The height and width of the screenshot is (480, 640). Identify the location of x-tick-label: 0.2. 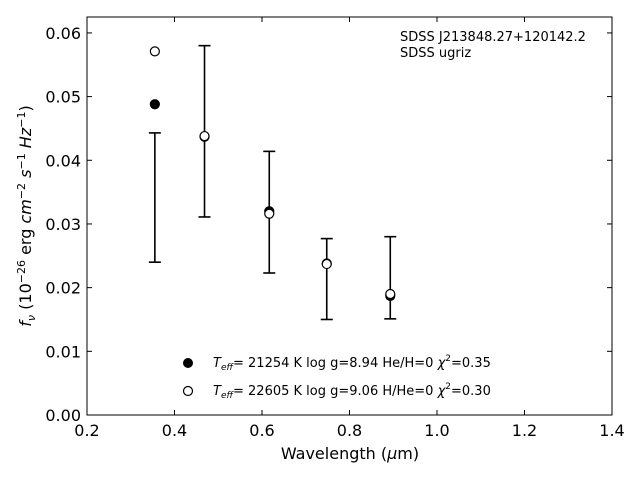
(86, 430).